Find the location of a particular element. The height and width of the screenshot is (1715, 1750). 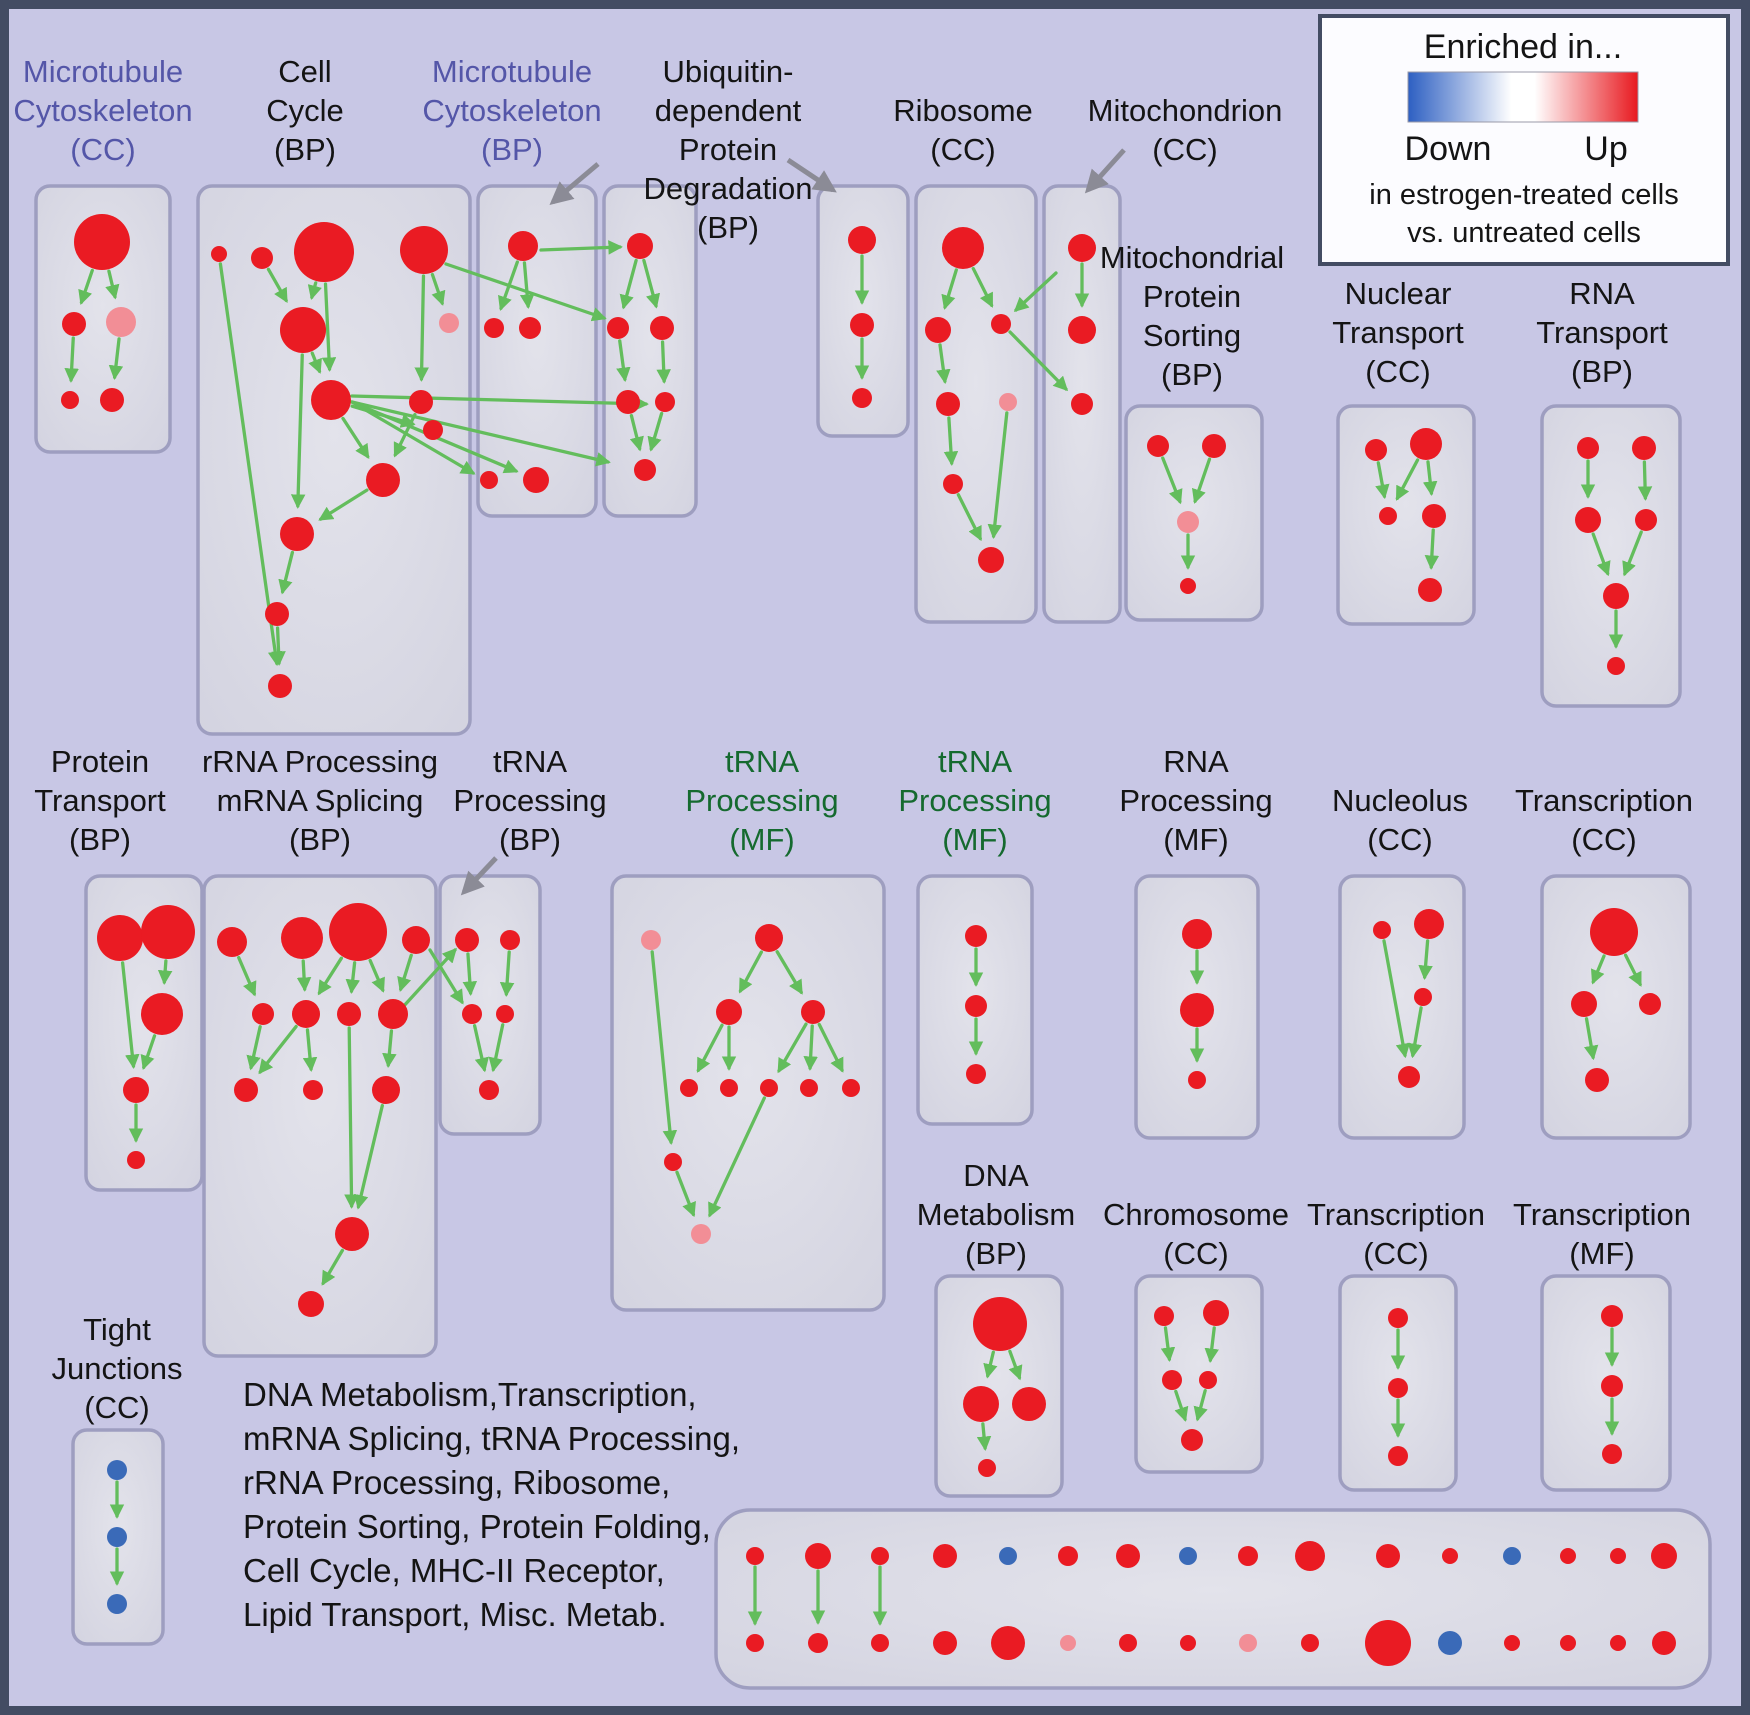

node-rna-transport is located at coordinates (1616, 666).